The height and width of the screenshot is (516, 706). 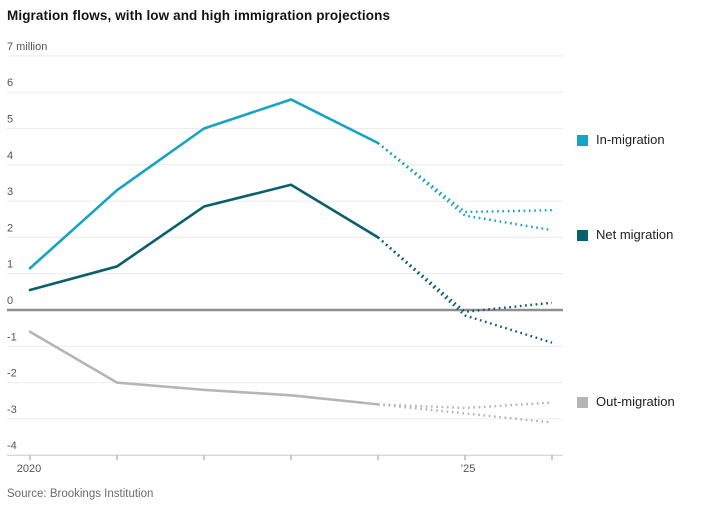 I want to click on svg-text: ’25, so click(x=468, y=469).